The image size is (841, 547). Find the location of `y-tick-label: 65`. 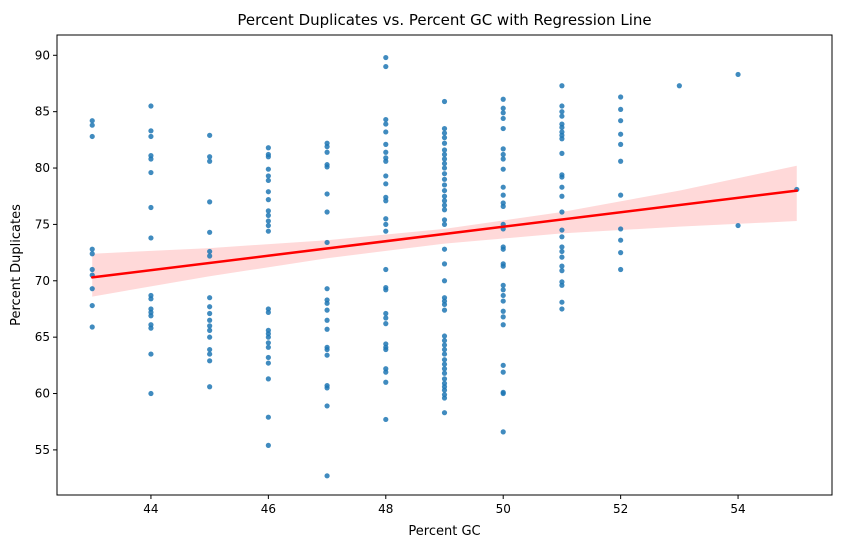

y-tick-label: 65 is located at coordinates (42, 337).